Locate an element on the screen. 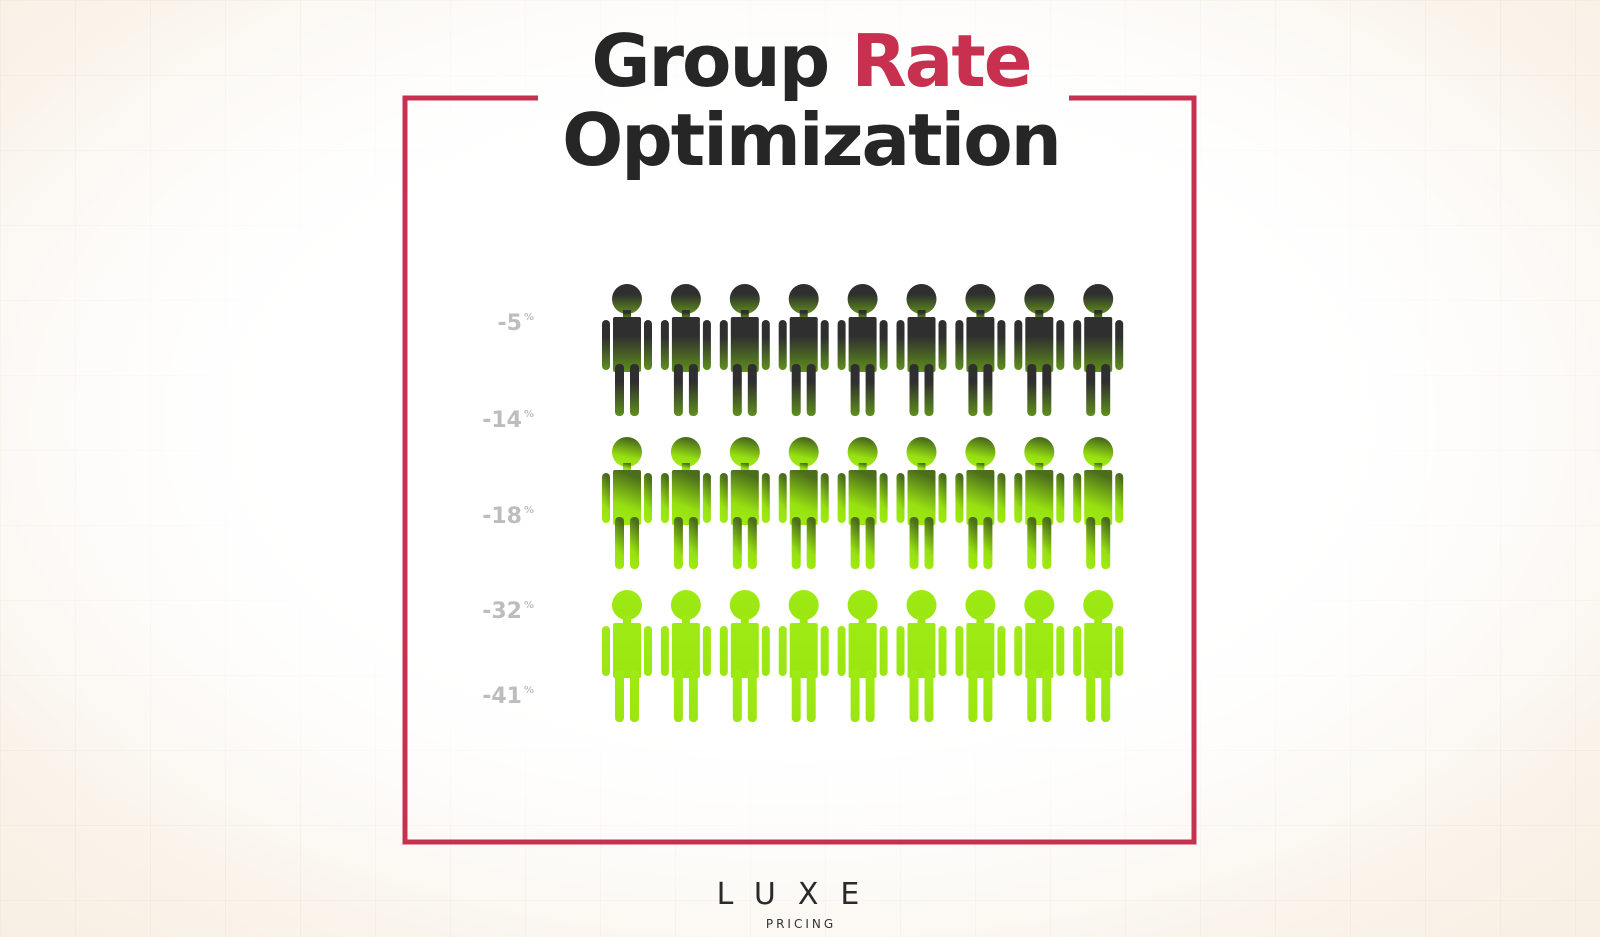 The height and width of the screenshot is (937, 1600). scale-number: -5 is located at coordinates (510, 323).